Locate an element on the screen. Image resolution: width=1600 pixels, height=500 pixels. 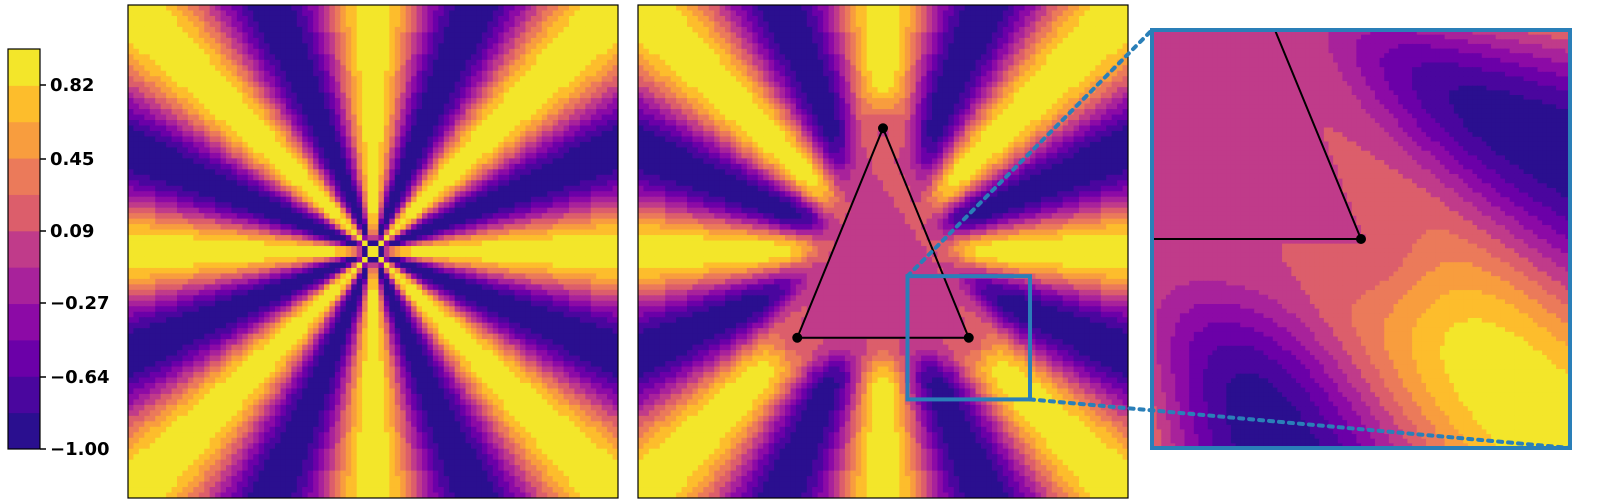
colorbar-ticks: 0.820.450.09−0.27−0.64−1.00 is located at coordinates (75, 267).